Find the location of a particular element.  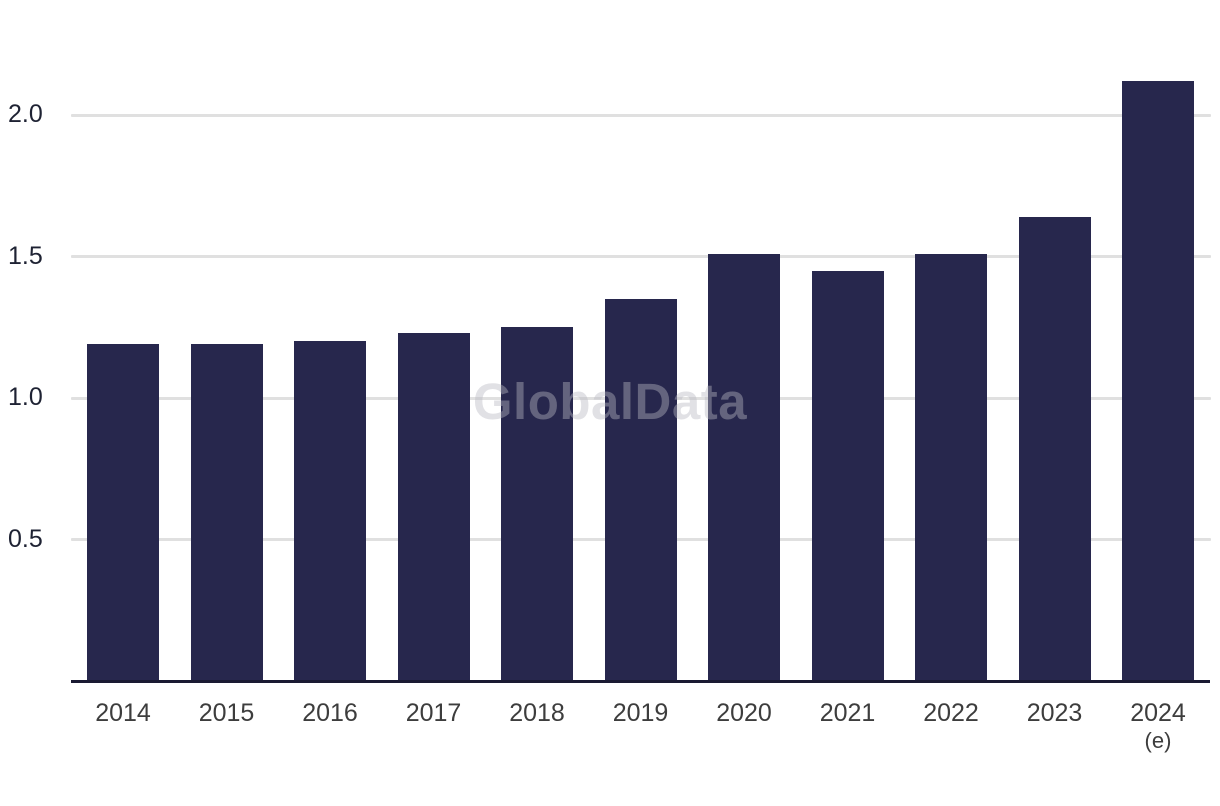

estimate-note: (e) is located at coordinates (1158, 740).